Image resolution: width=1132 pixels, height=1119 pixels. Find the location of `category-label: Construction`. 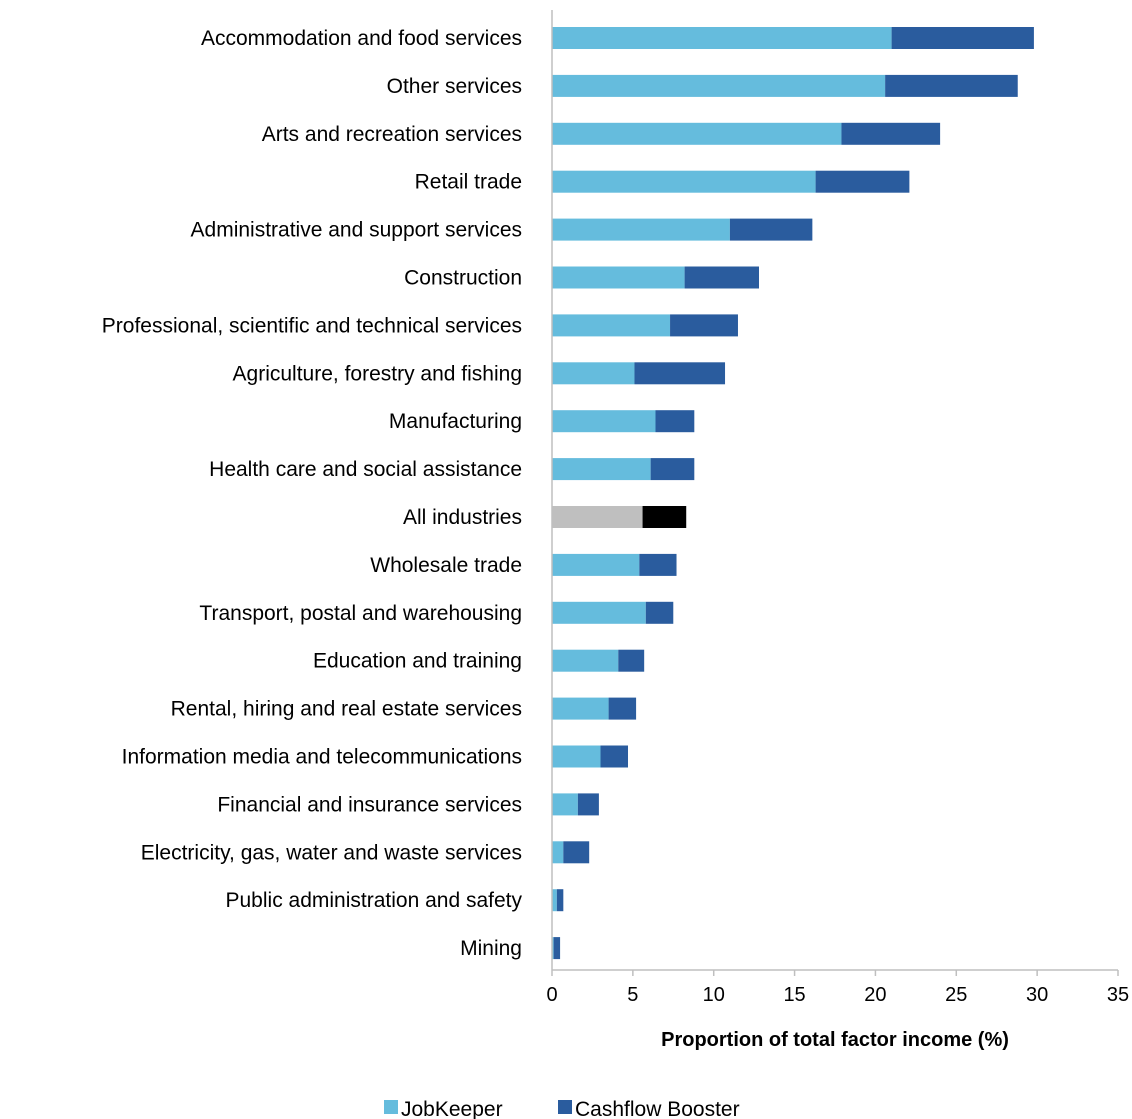

category-label: Construction is located at coordinates (463, 278).